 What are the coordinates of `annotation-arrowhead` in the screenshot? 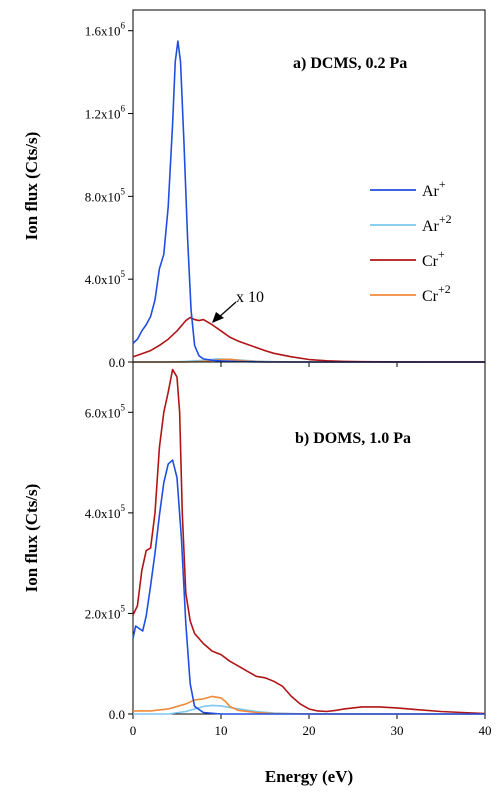 It's located at (218, 317).